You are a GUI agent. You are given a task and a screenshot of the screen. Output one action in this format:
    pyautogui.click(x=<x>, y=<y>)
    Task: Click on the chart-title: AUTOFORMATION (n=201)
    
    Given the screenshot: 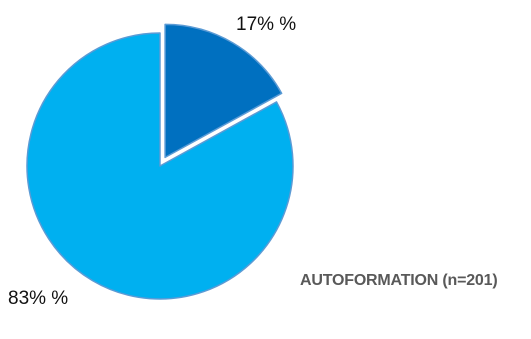 What is the action you would take?
    pyautogui.click(x=398, y=281)
    